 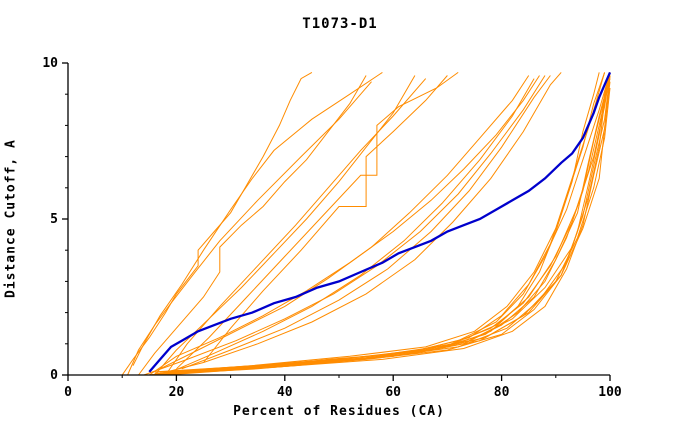 I want to click on y-tick-label: 10, so click(x=50, y=63).